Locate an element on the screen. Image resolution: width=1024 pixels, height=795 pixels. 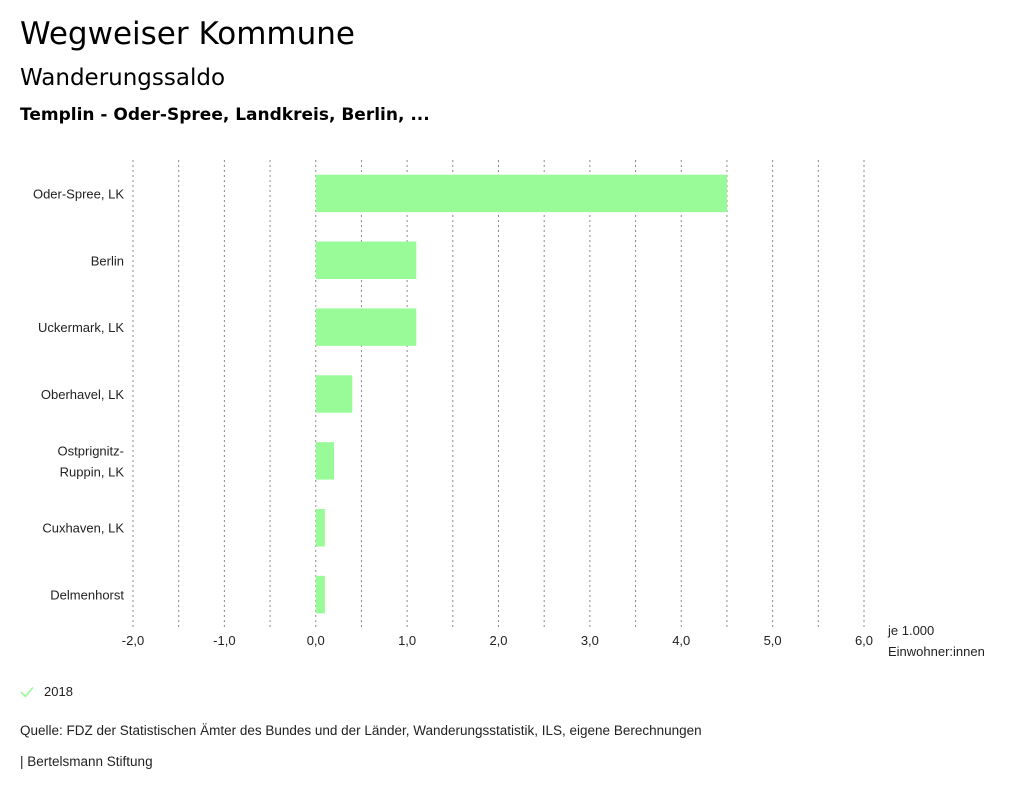
category-label: Ruppin, LK is located at coordinates (92, 471).